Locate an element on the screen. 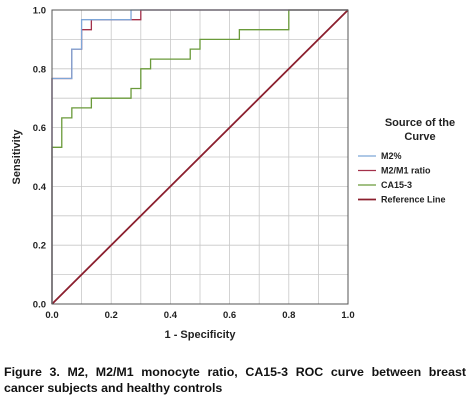 The width and height of the screenshot is (472, 416). x-tick-label: 0.6 is located at coordinates (229, 315).